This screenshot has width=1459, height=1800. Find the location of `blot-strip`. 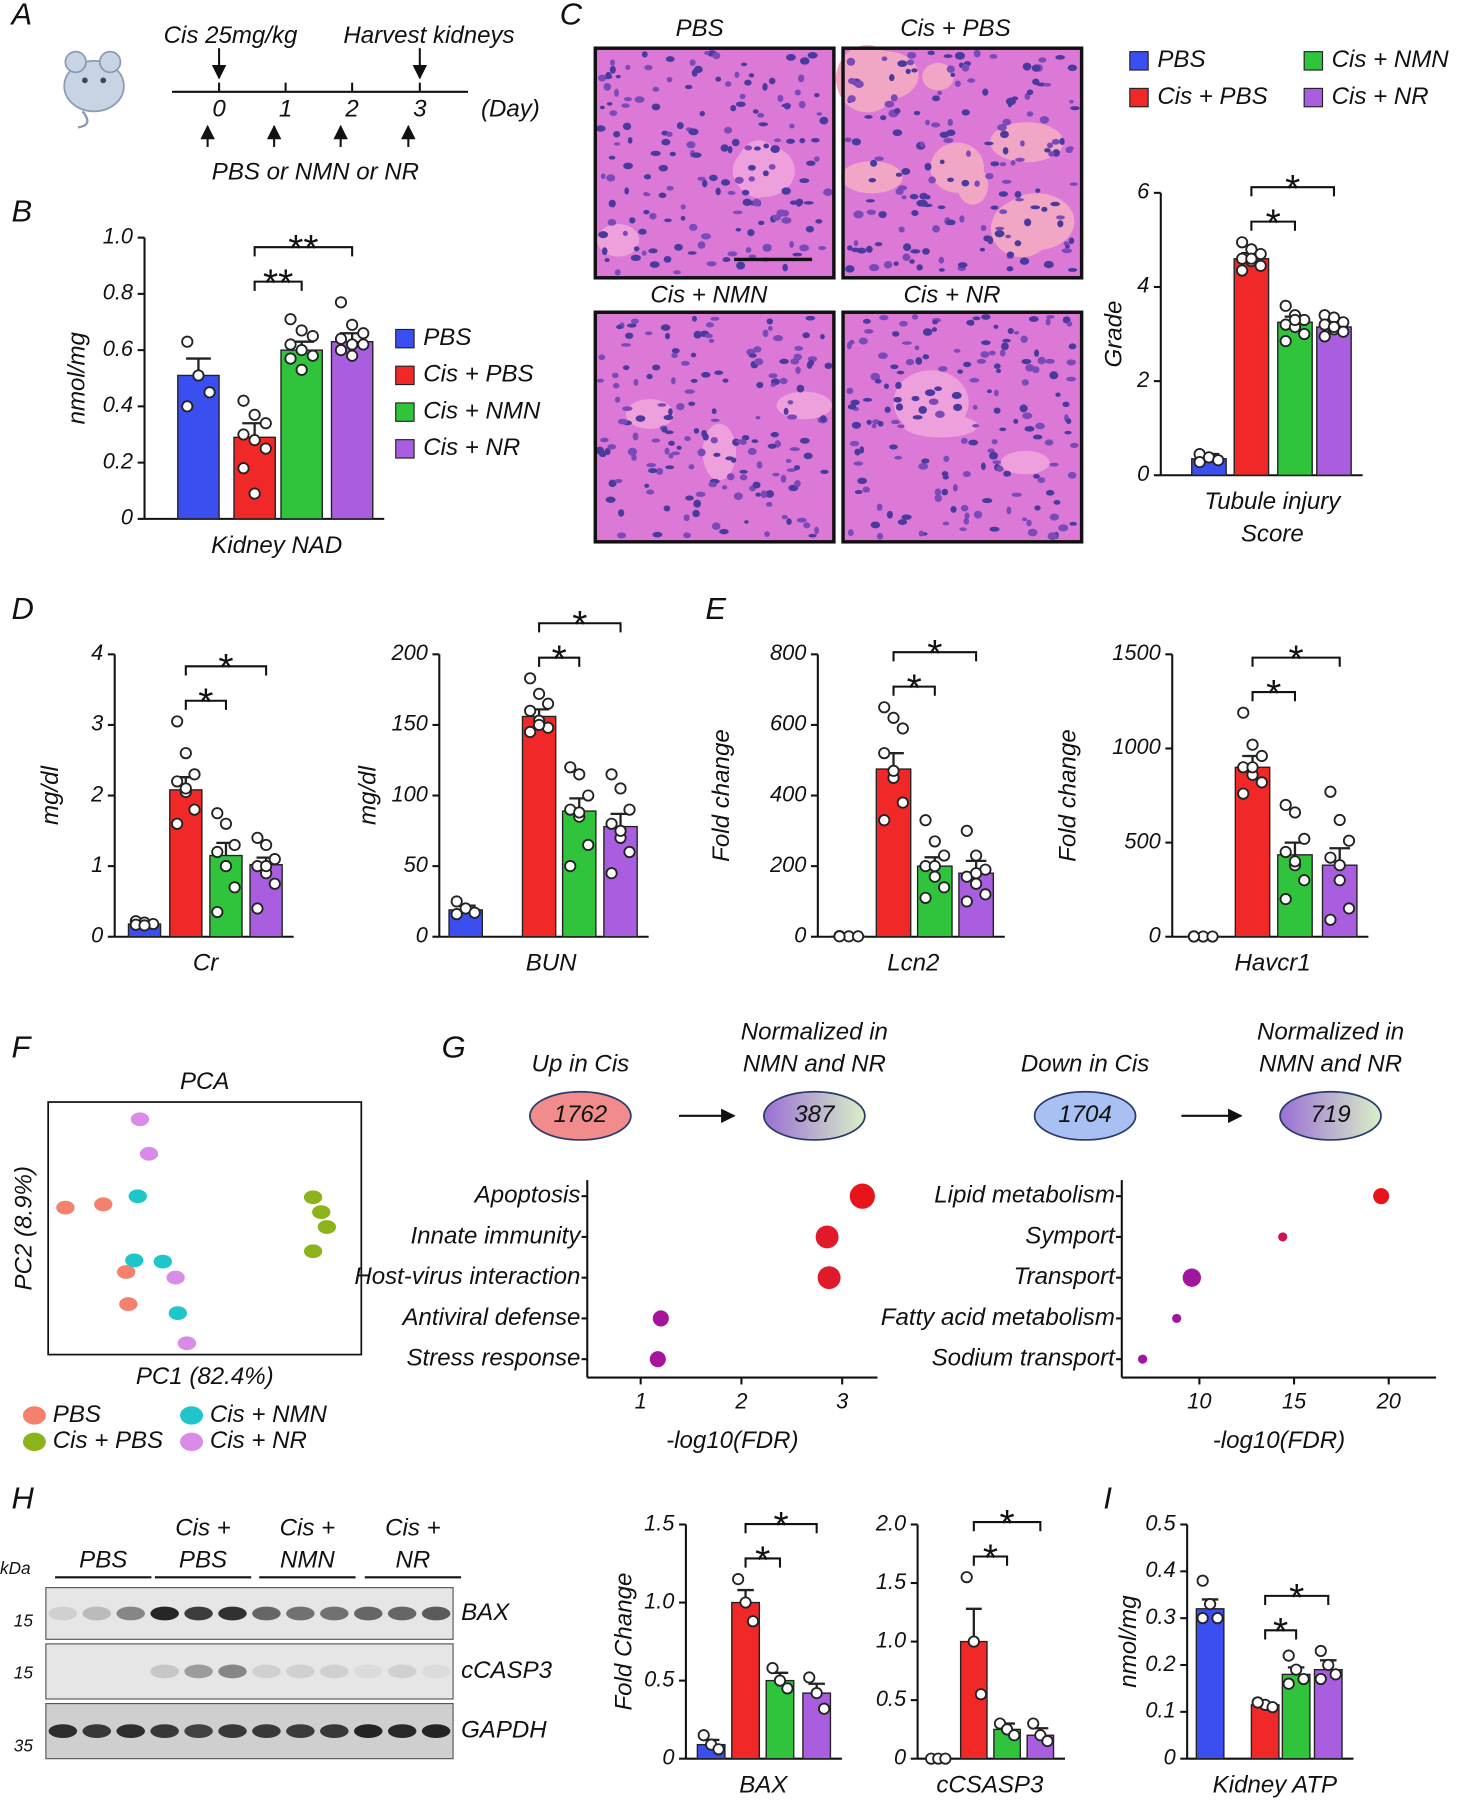

blot-strip is located at coordinates (249, 1731).